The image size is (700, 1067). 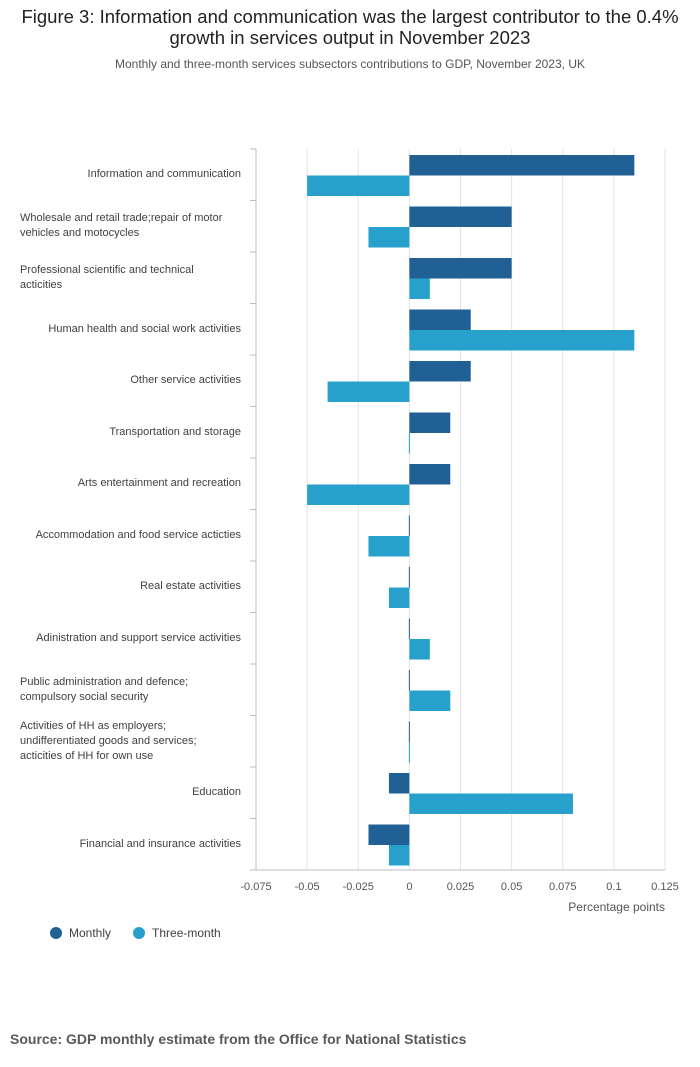 I want to click on legend-label-monthly: Monthly, so click(x=90, y=933).